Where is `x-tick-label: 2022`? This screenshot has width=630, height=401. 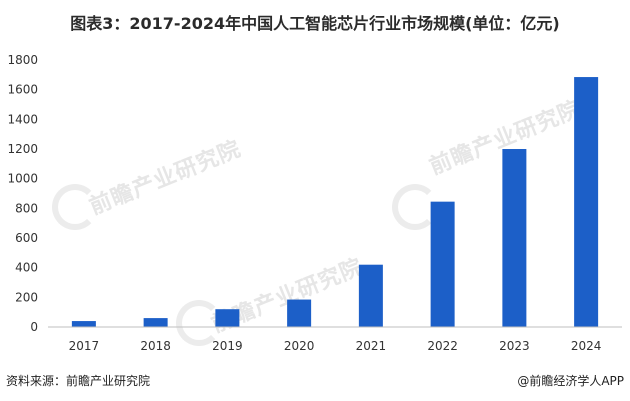 x-tick-label: 2022 is located at coordinates (442, 346).